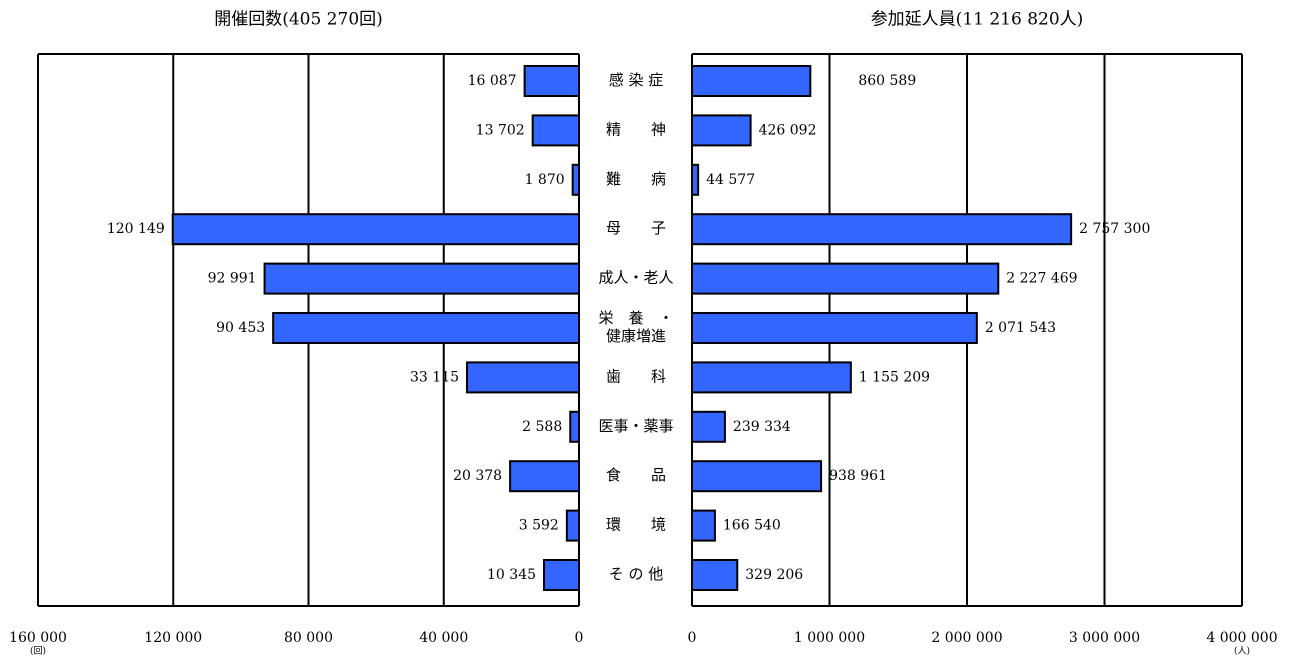 The height and width of the screenshot is (656, 1291). Describe the element at coordinates (492, 81) in the screenshot. I see `left-value-label-0: 16 087` at that location.